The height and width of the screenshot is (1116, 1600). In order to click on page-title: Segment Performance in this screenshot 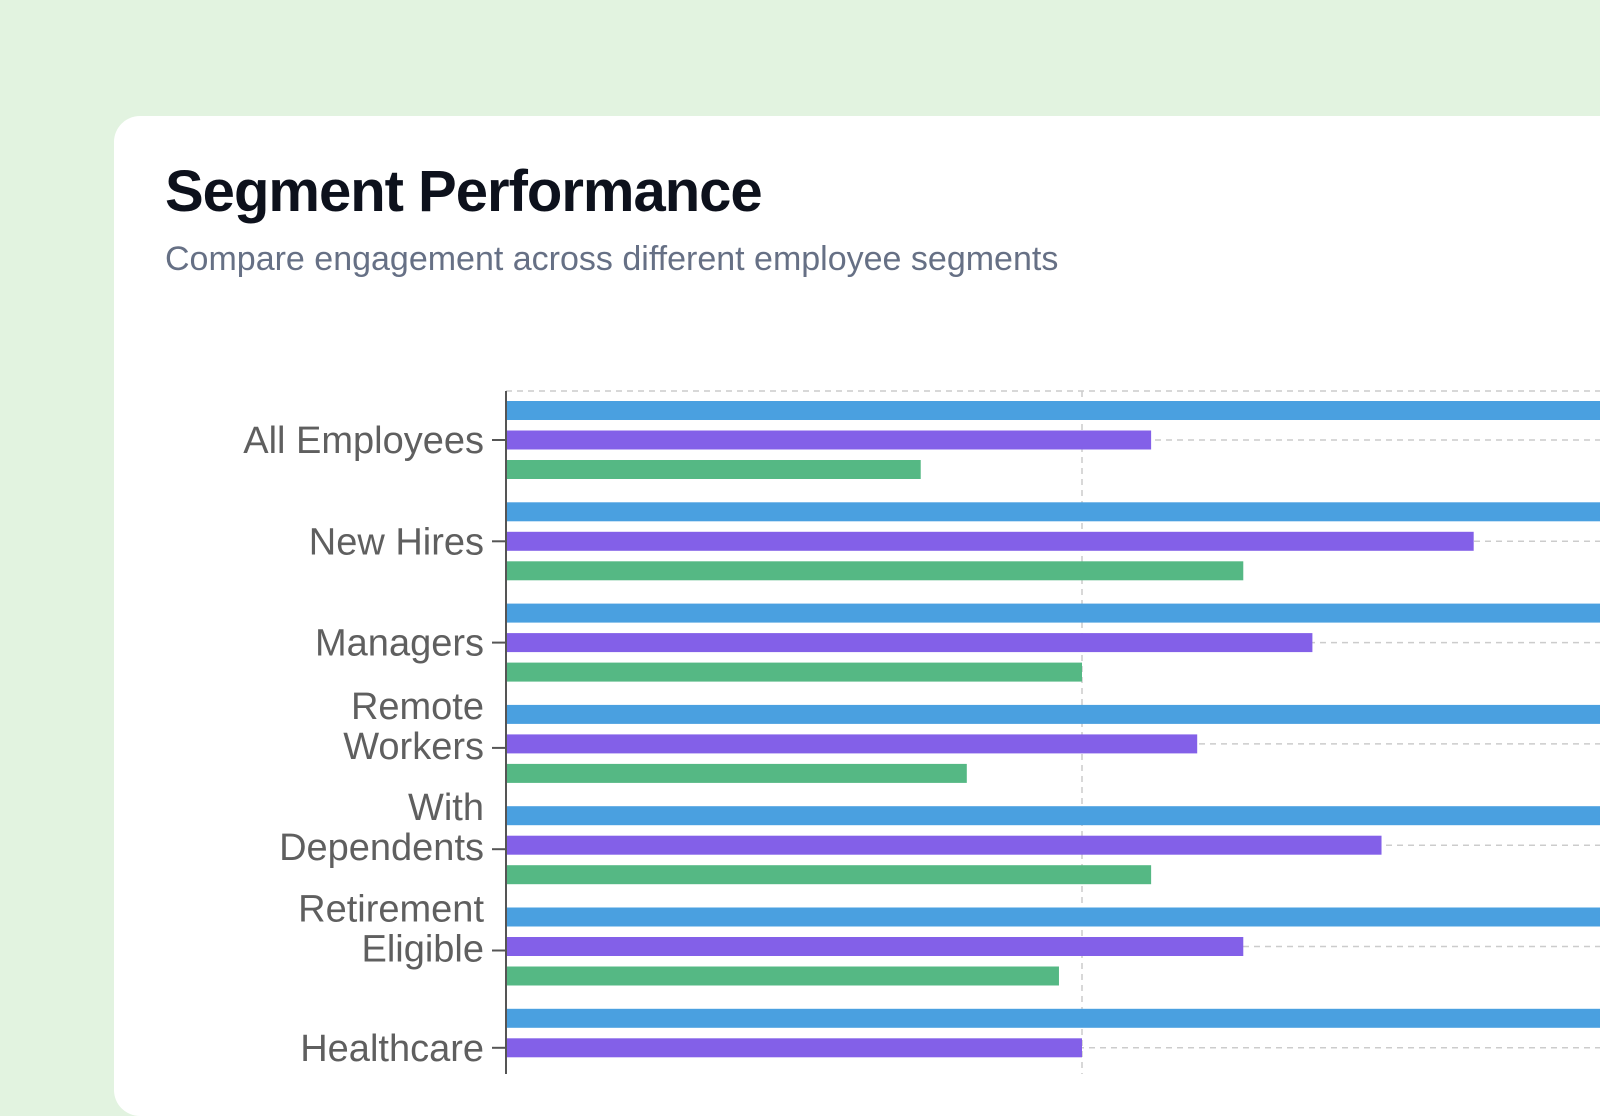, I will do `click(464, 191)`.